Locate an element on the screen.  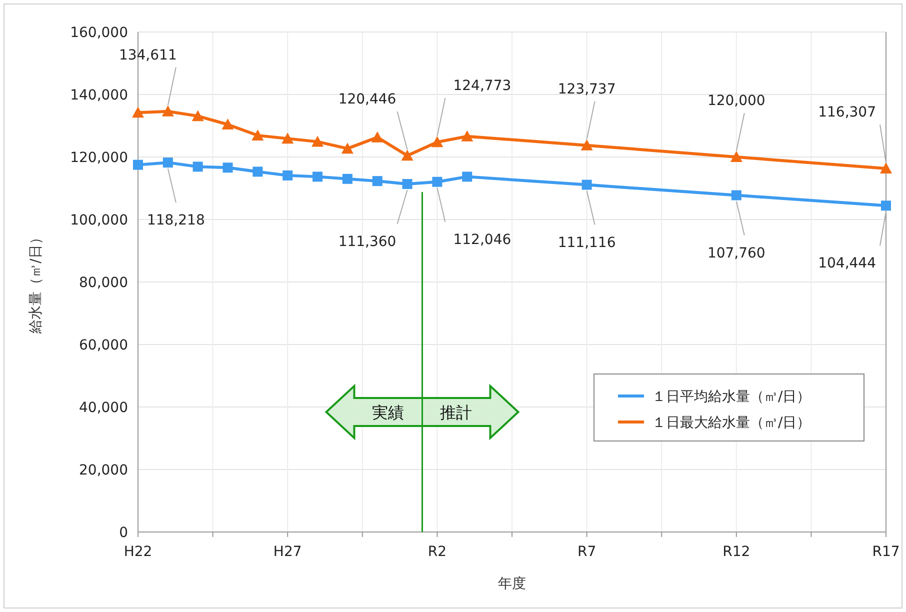
x-axis-title: 年度 is located at coordinates (512, 584).